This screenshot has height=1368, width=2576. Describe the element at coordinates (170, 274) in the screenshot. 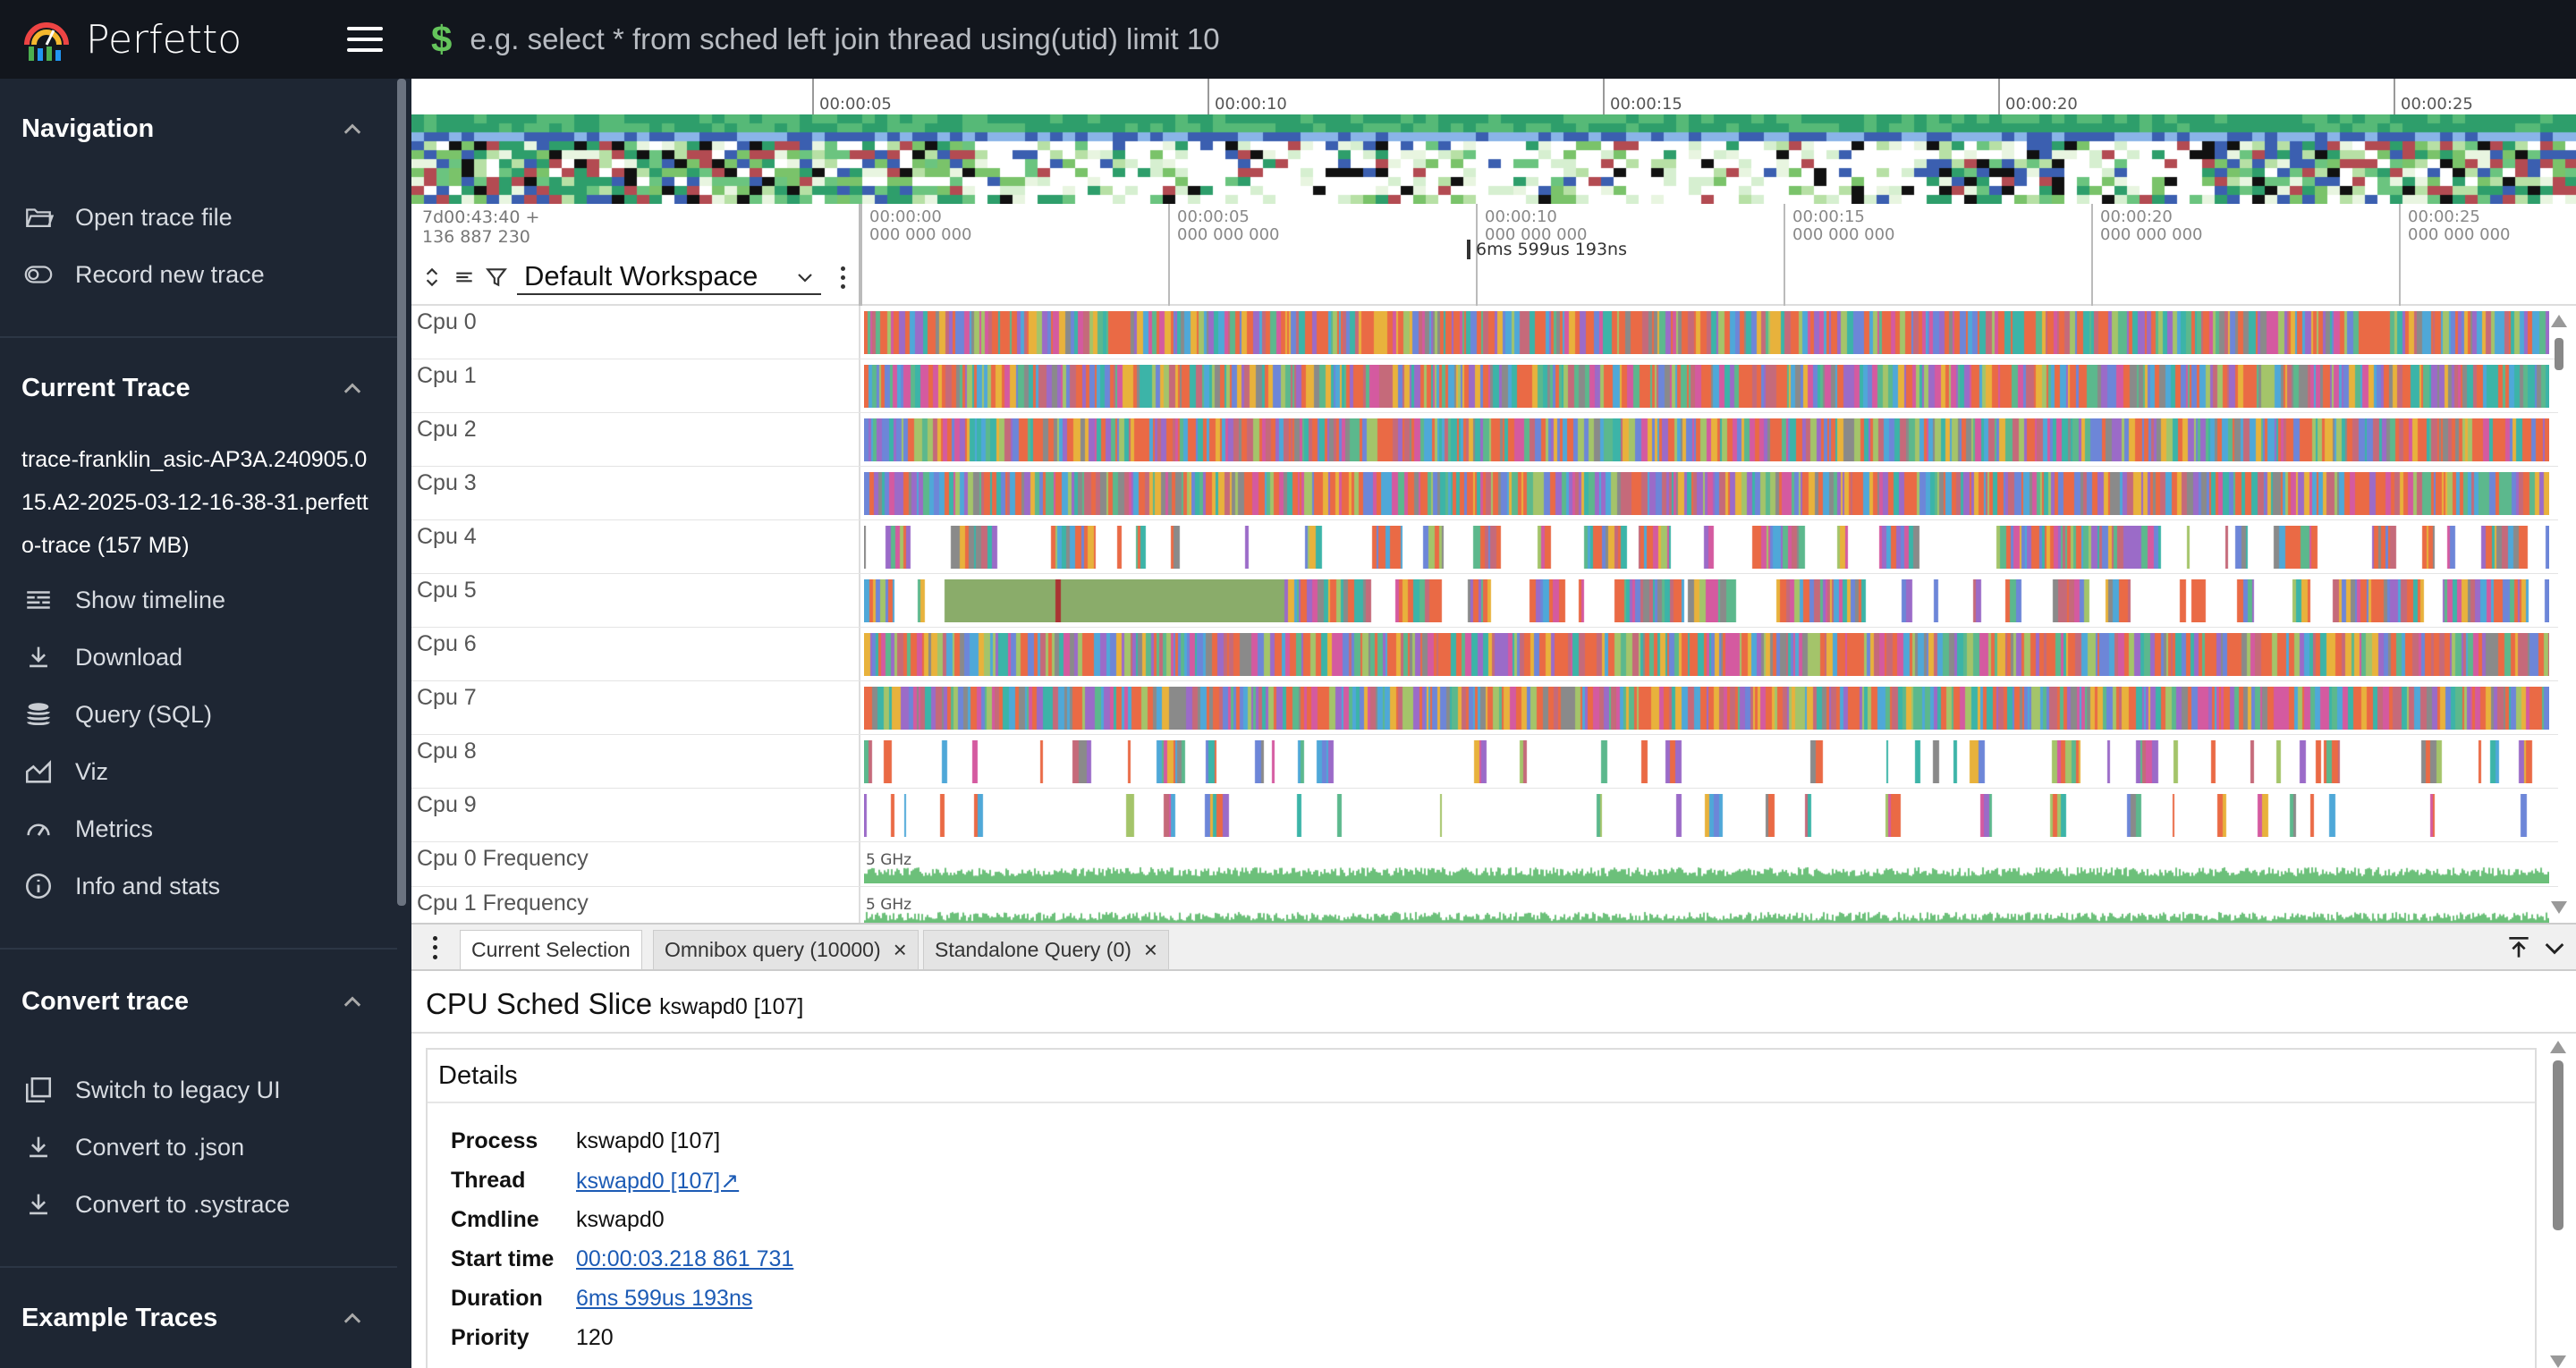

I see `sidebar-item-label: Record new trace` at that location.